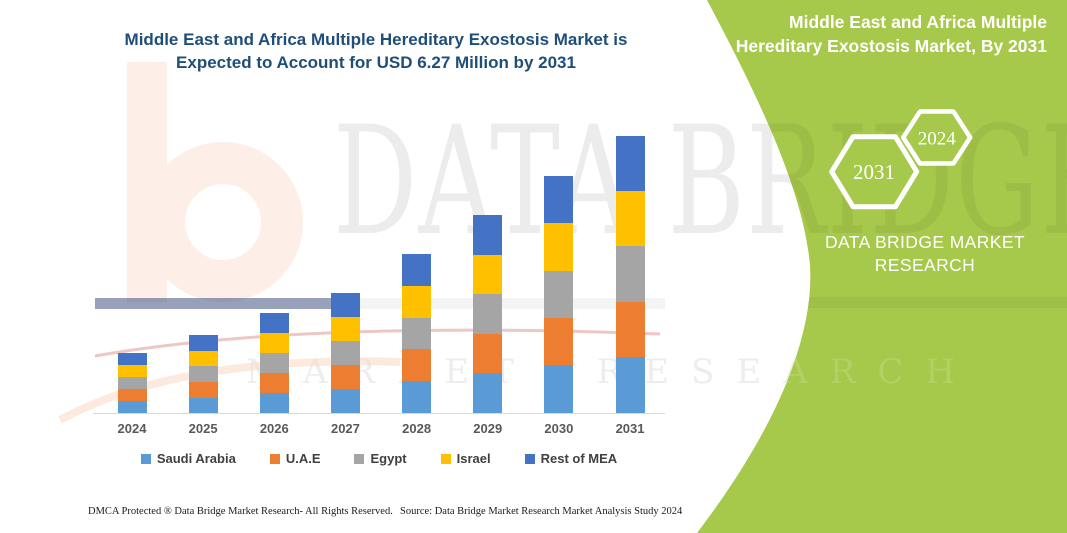 The height and width of the screenshot is (533, 1067). Describe the element at coordinates (303, 458) in the screenshot. I see `legend-label: U.A.E` at that location.